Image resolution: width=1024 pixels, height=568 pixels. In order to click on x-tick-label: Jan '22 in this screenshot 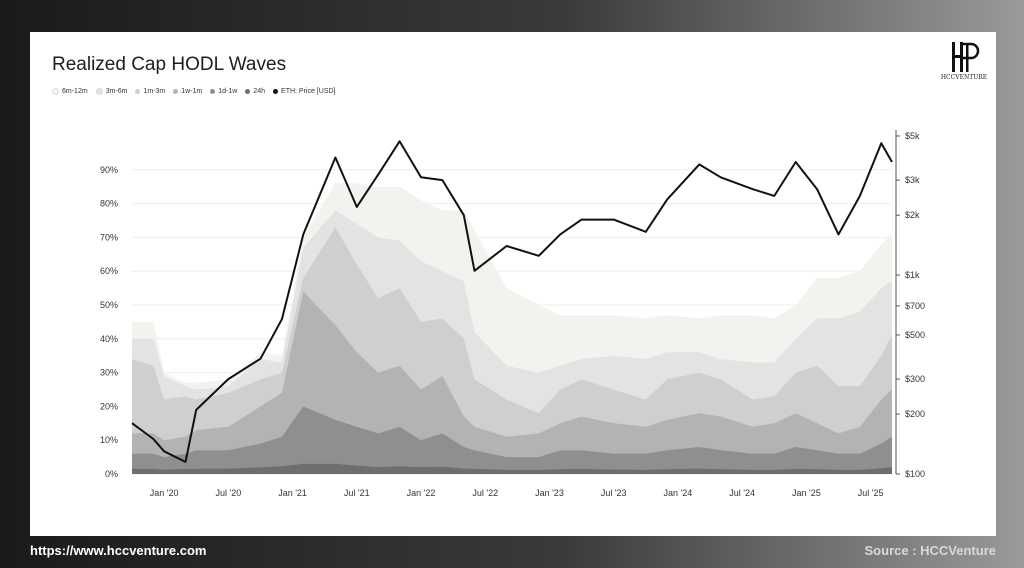, I will do `click(421, 493)`.